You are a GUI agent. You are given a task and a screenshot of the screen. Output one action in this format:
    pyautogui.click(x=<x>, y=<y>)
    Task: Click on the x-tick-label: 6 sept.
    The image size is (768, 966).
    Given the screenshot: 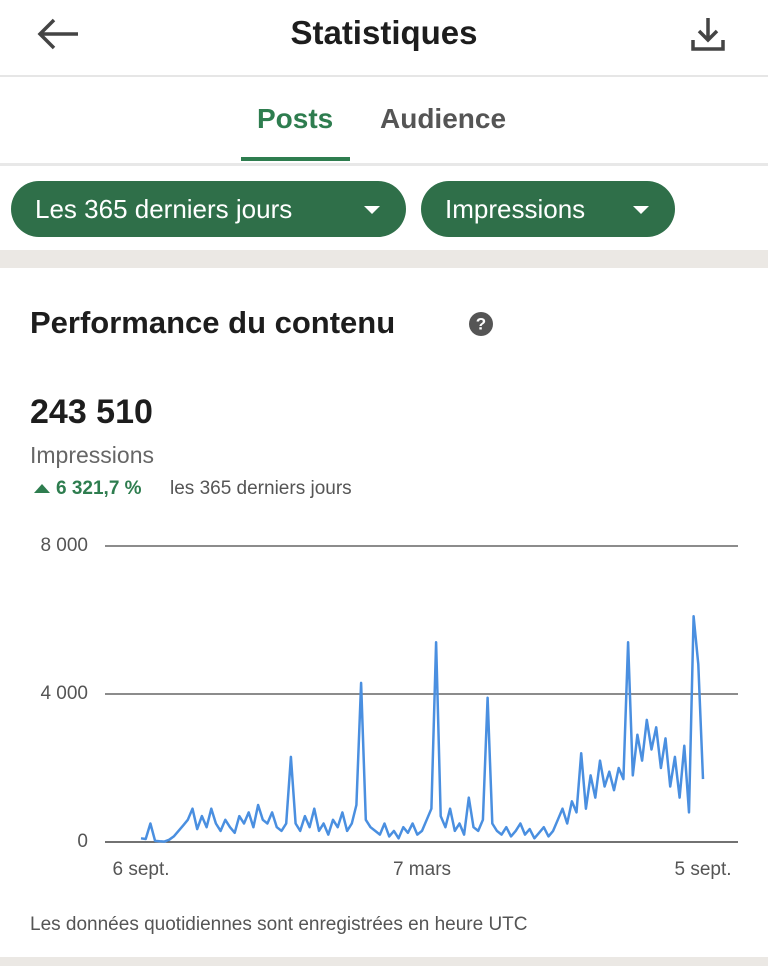 What is the action you would take?
    pyautogui.click(x=140, y=869)
    